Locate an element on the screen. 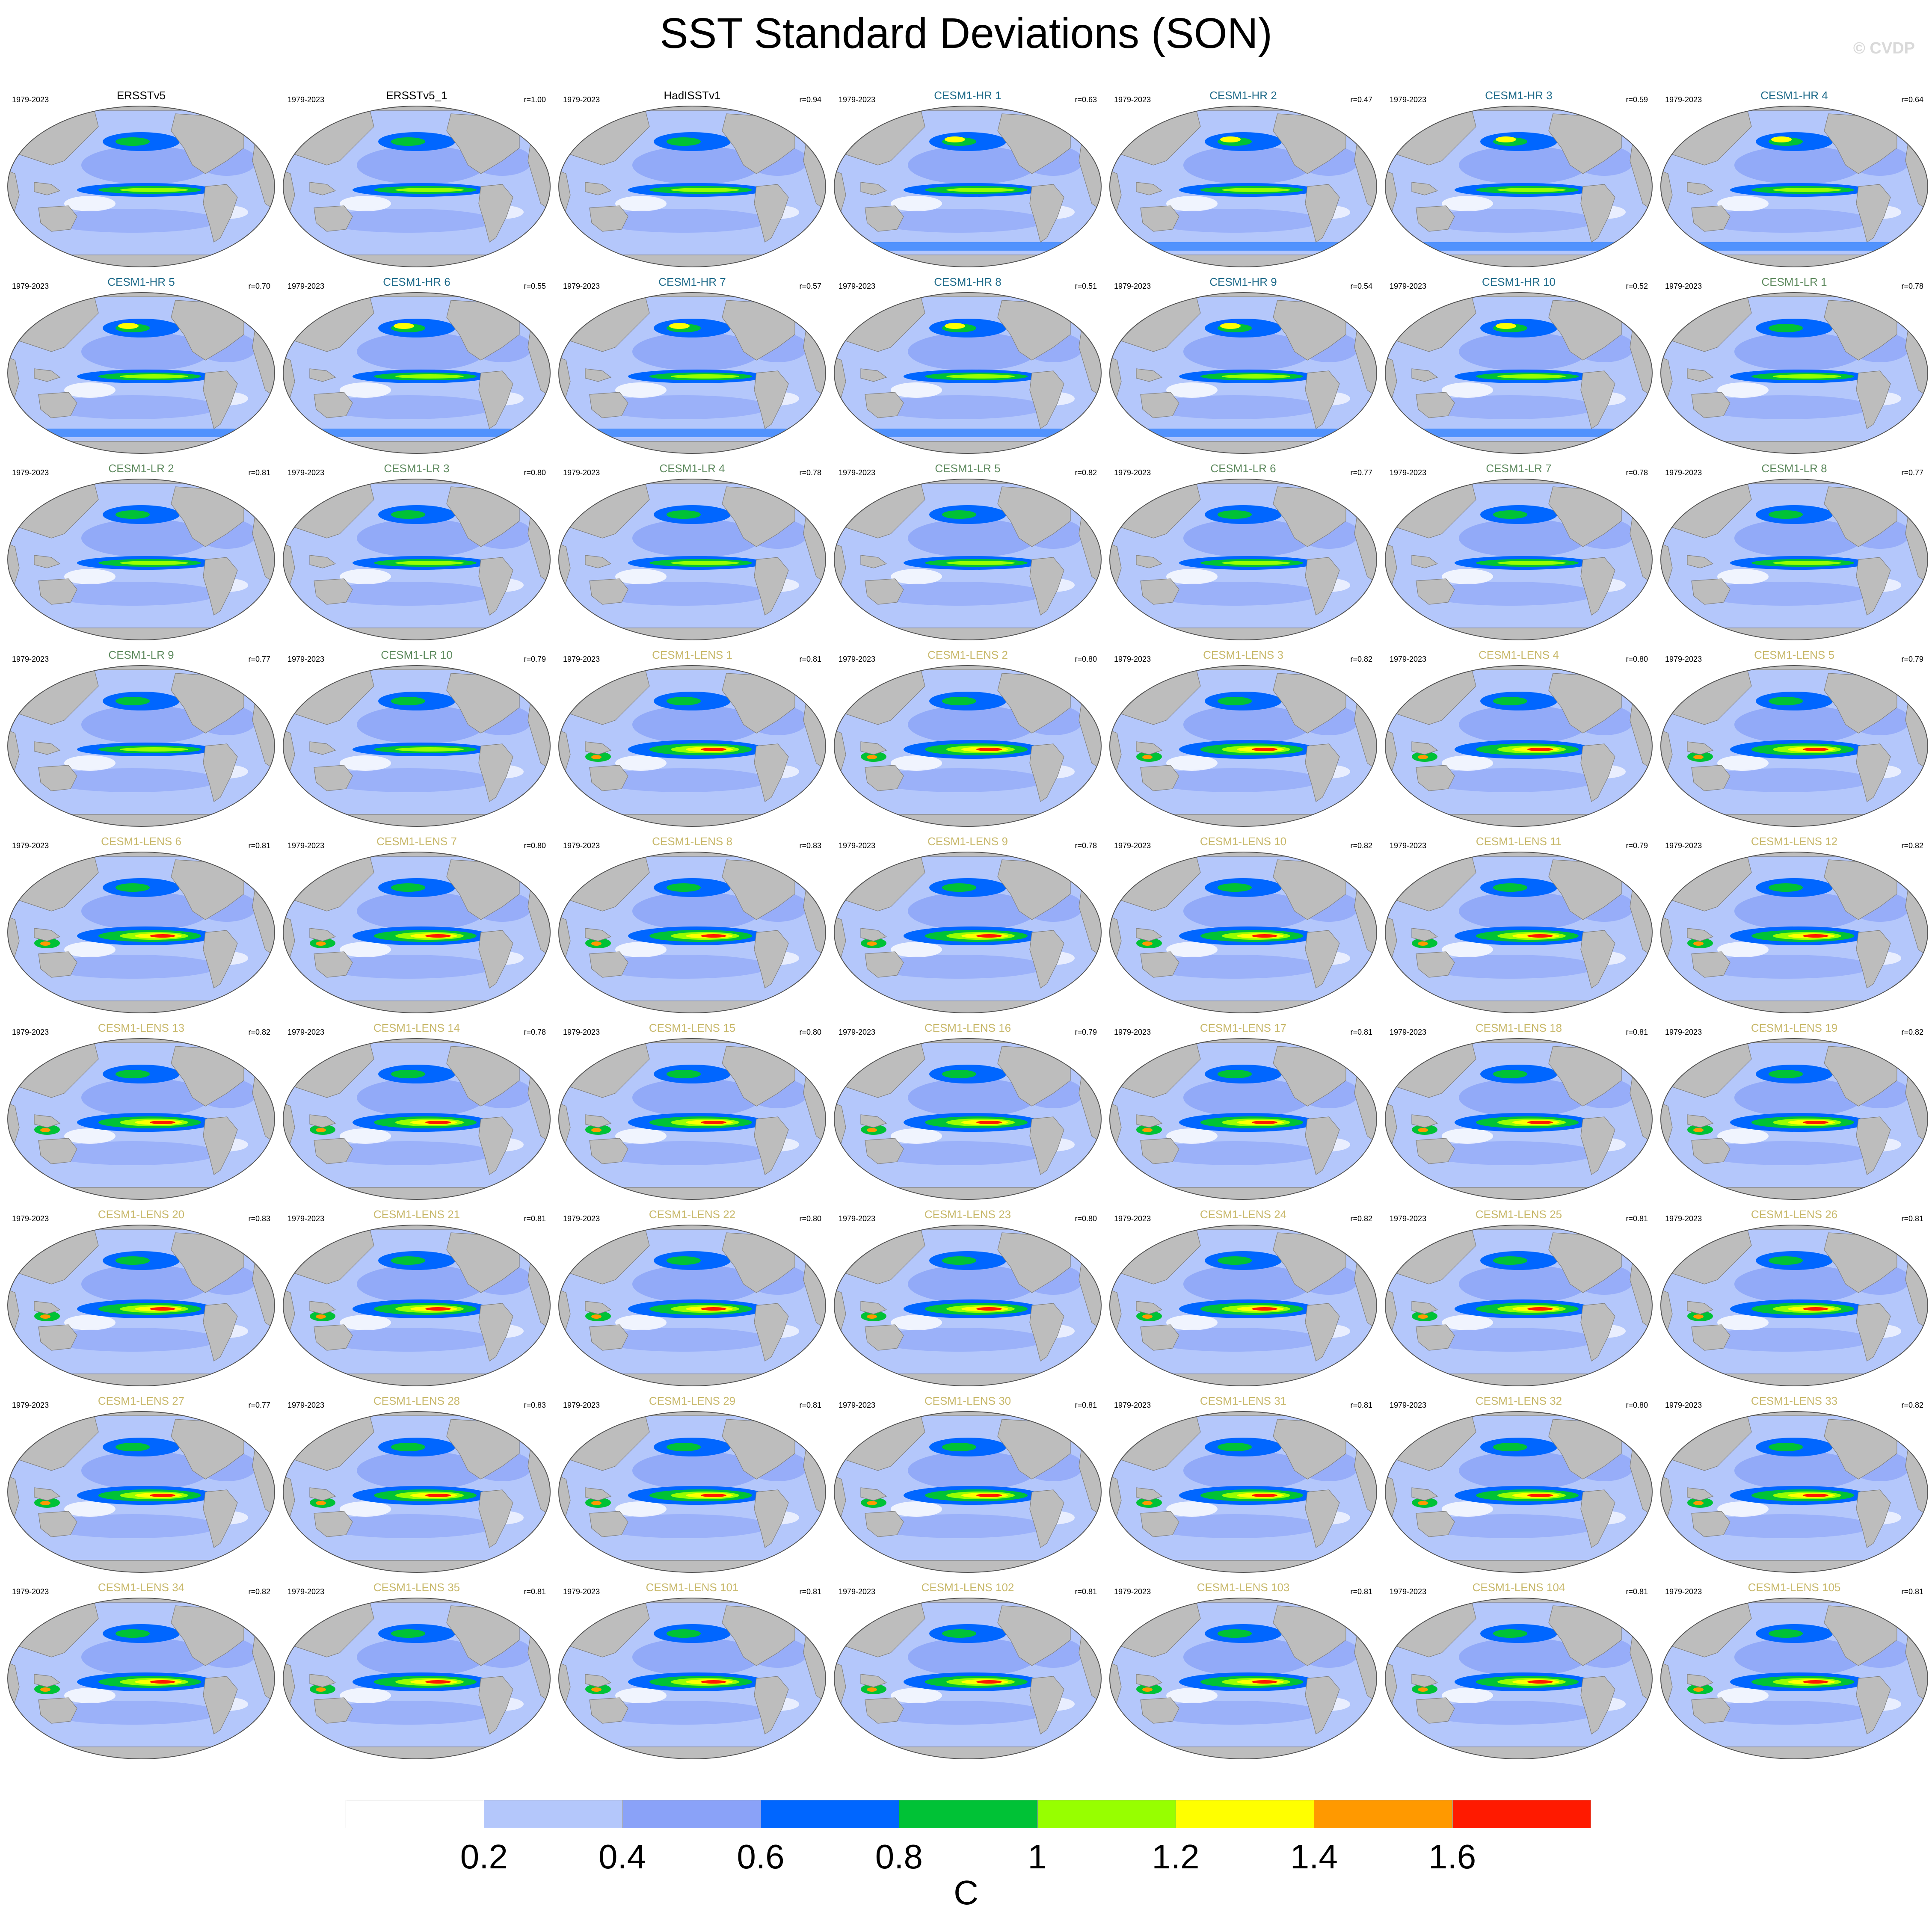 The height and width of the screenshot is (1912, 1932). panel-title: CESM1-LENS 1 is located at coordinates (692, 654).